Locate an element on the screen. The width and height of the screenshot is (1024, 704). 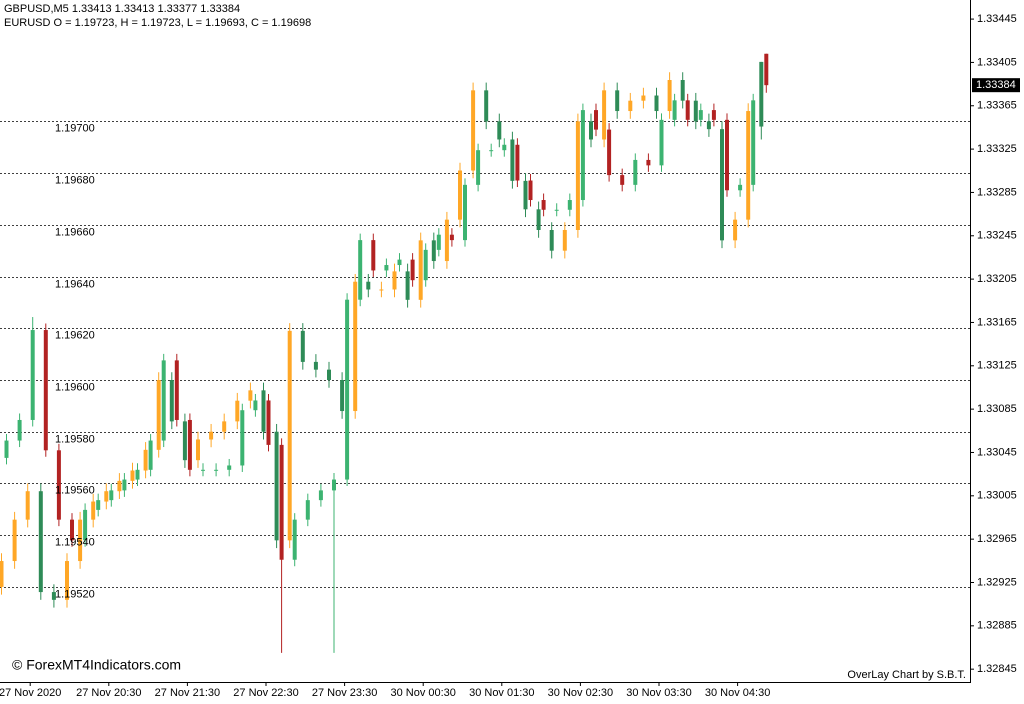
x-tick-label: 27 Nov 20:30 is located at coordinates (108, 693).